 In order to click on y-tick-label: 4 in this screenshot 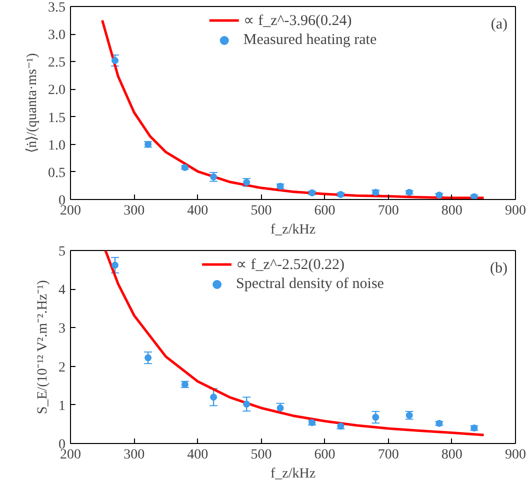, I will do `click(62, 290)`.